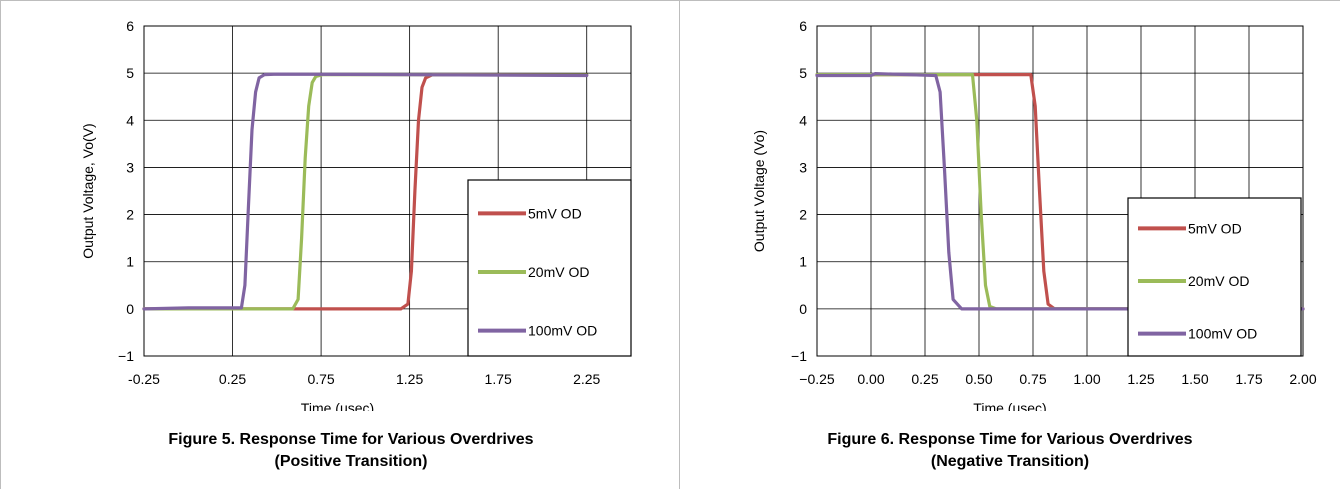 This screenshot has height=489, width=1340. What do you see at coordinates (1010, 461) in the screenshot?
I see `figure-6-caption-line2: (Negative Transition)` at bounding box center [1010, 461].